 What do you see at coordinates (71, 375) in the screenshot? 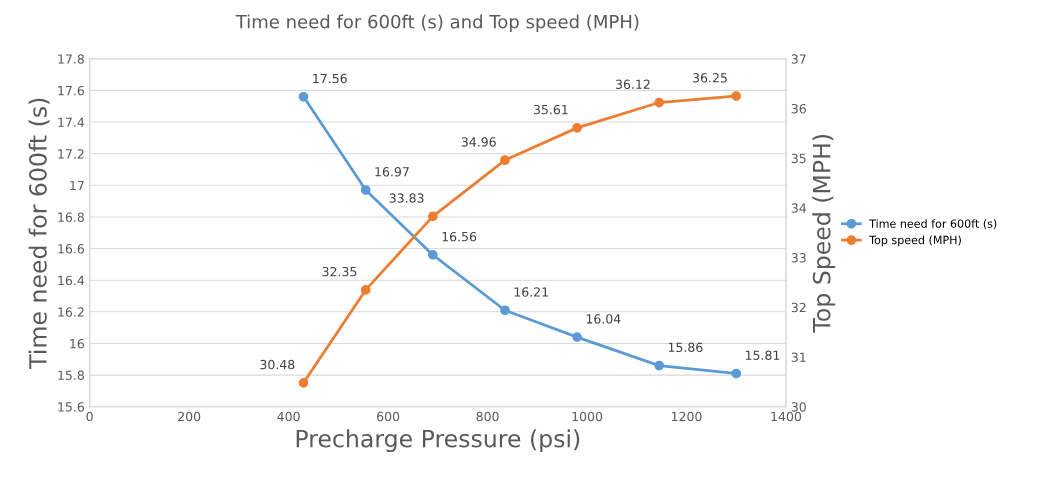
I see `y-tick-label: 15.8` at bounding box center [71, 375].